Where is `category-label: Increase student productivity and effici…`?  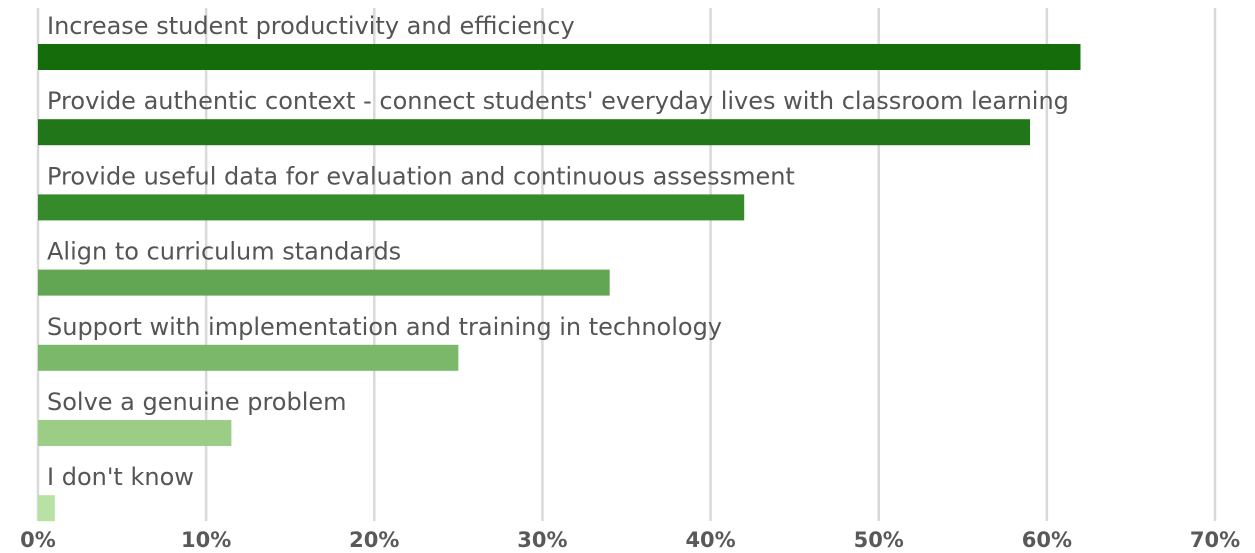 category-label: Increase student productivity and effici… is located at coordinates (311, 26).